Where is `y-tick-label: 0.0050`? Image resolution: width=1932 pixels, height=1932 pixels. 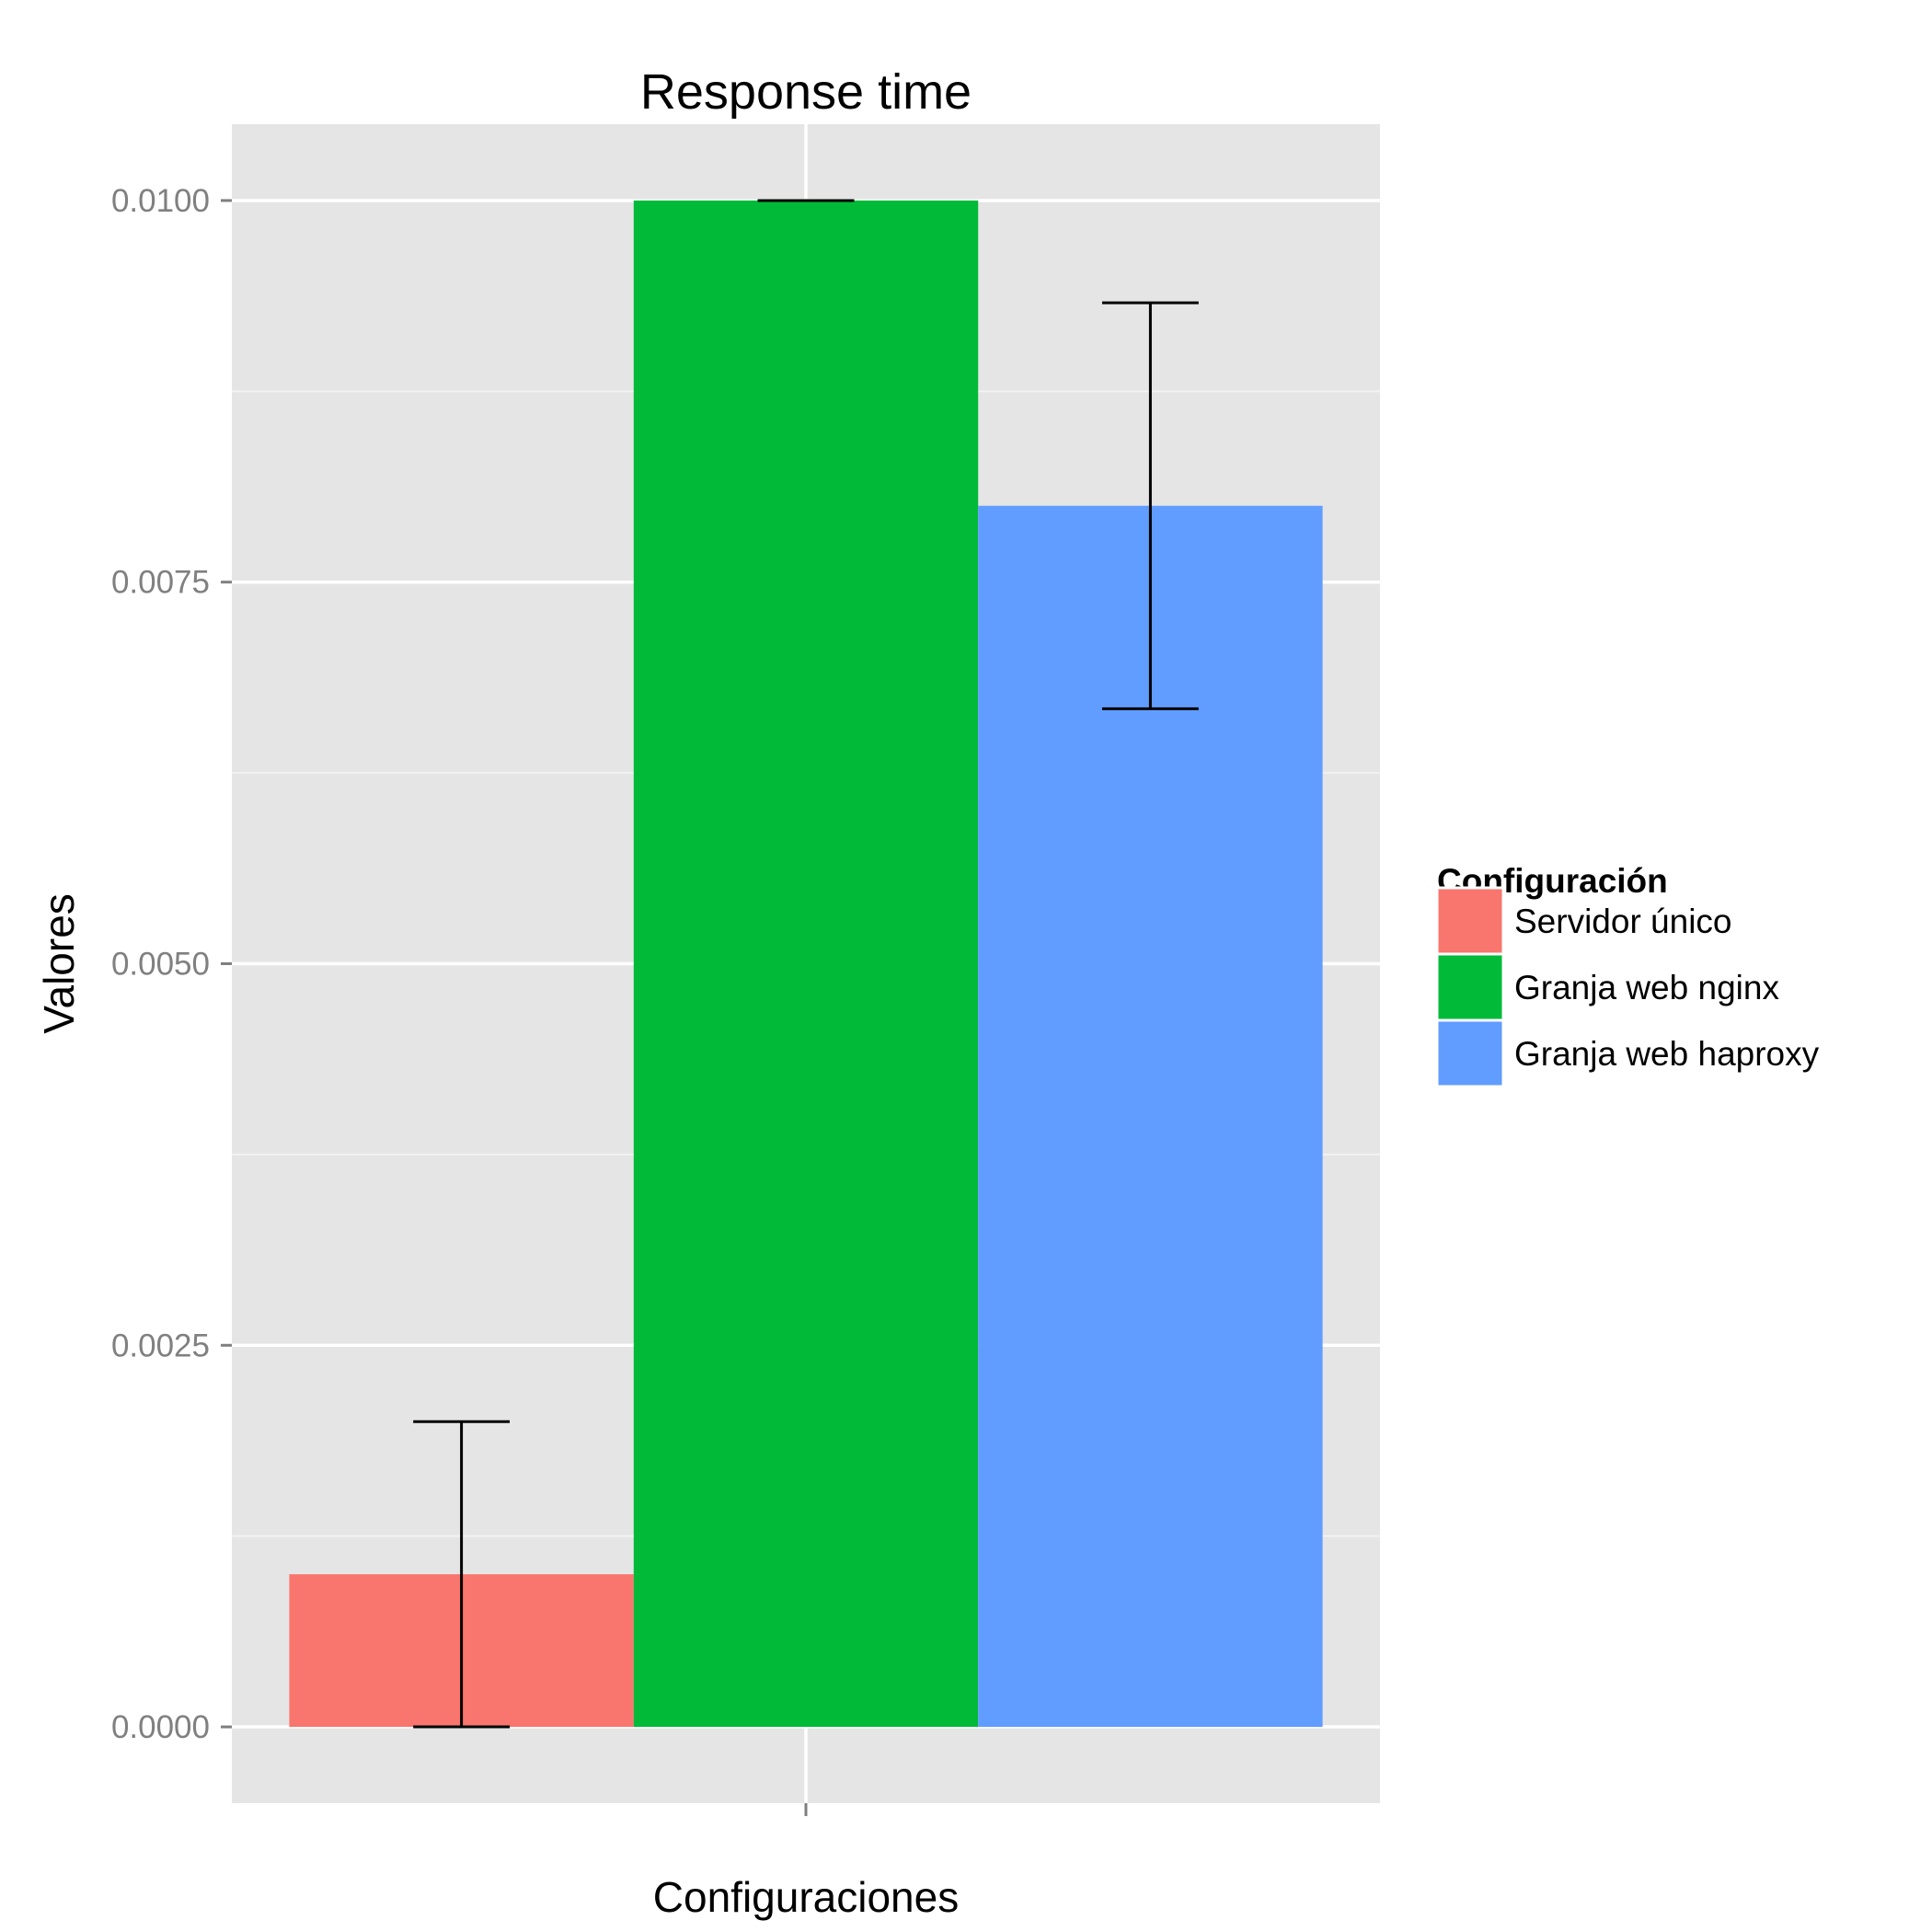
y-tick-label: 0.0050 is located at coordinates (160, 965).